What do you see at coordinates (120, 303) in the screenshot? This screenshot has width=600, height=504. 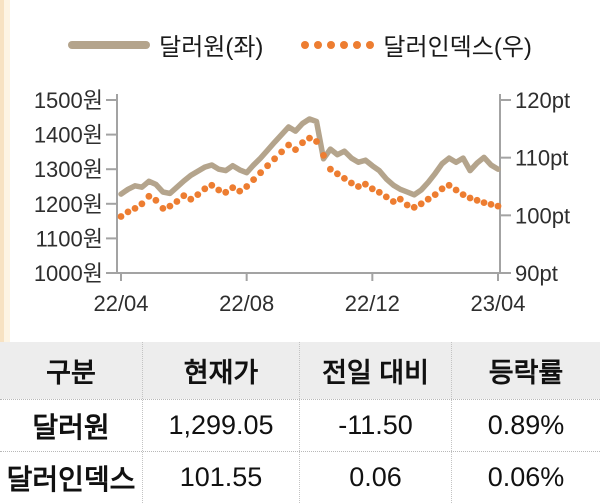 I see `svg-text: 22/04` at bounding box center [120, 303].